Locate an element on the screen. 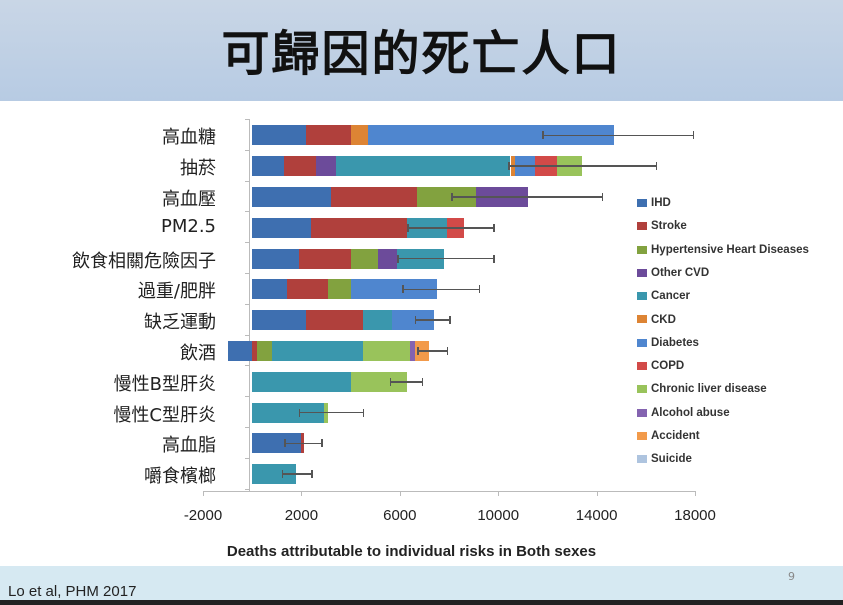 The image size is (843, 605). legend-item: IHD is located at coordinates (654, 205).